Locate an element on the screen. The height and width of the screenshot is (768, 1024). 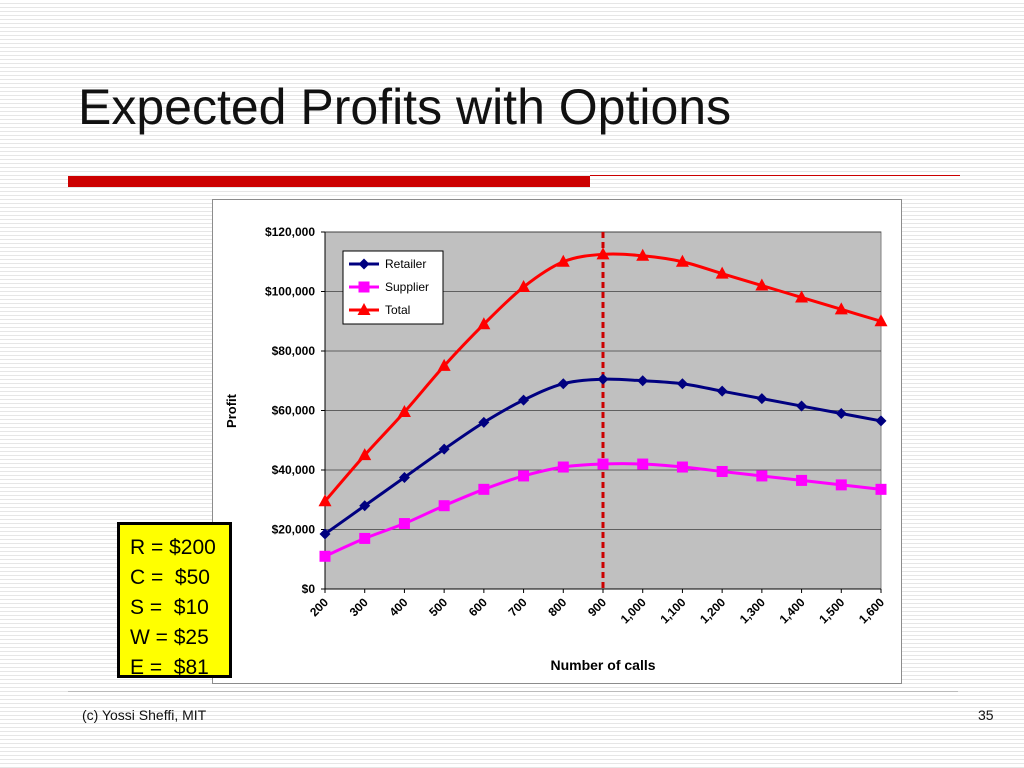
x-tick-label: 1,000 is located at coordinates (633, 610).